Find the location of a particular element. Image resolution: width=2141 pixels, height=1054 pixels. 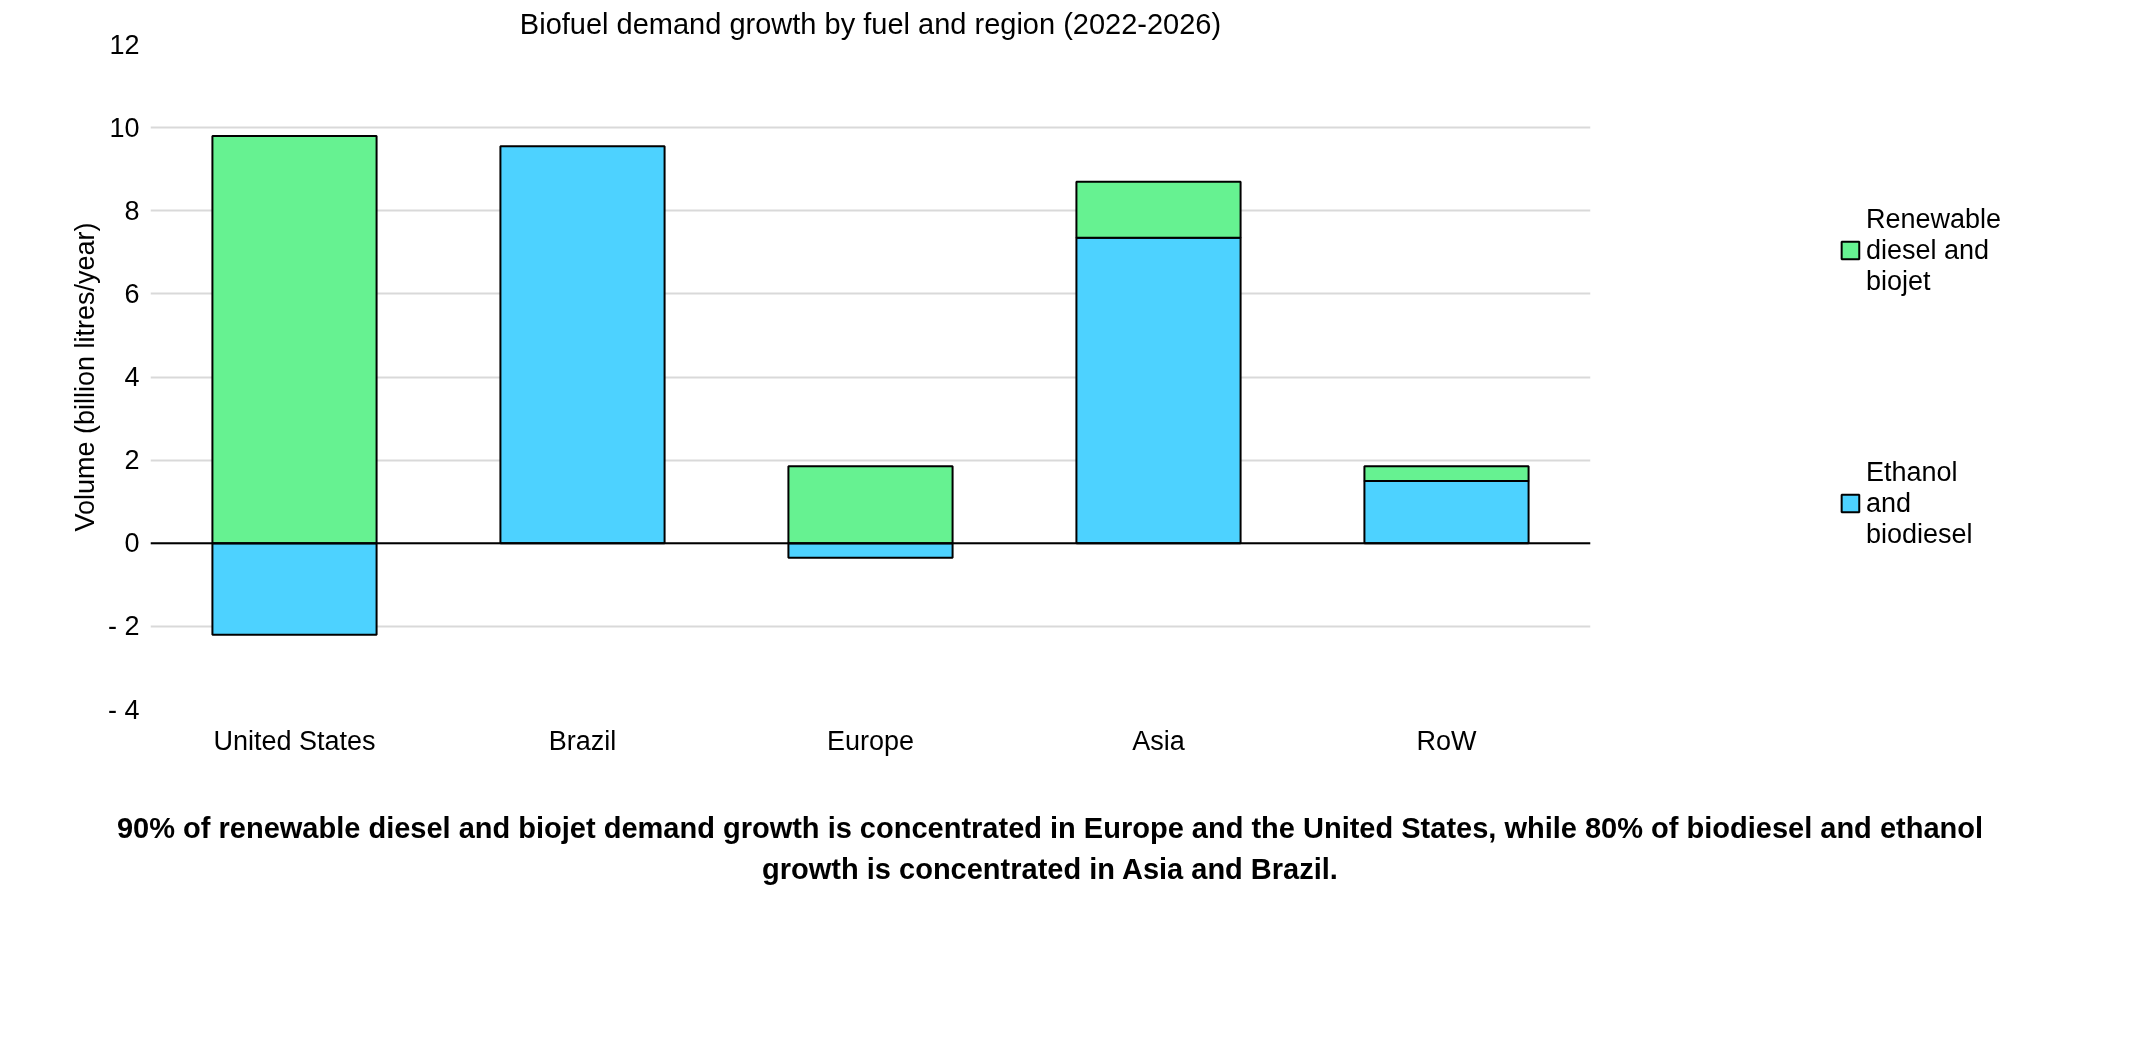

x-tick-label: Europe is located at coordinates (870, 740).